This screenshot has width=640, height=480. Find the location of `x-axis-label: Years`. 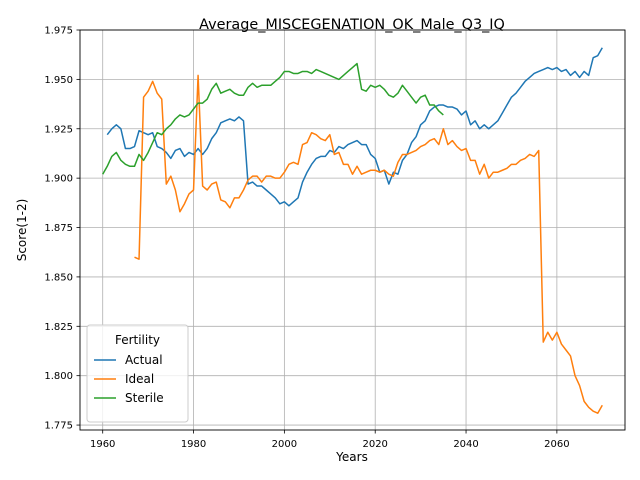

x-axis-label: Years is located at coordinates (351, 457).